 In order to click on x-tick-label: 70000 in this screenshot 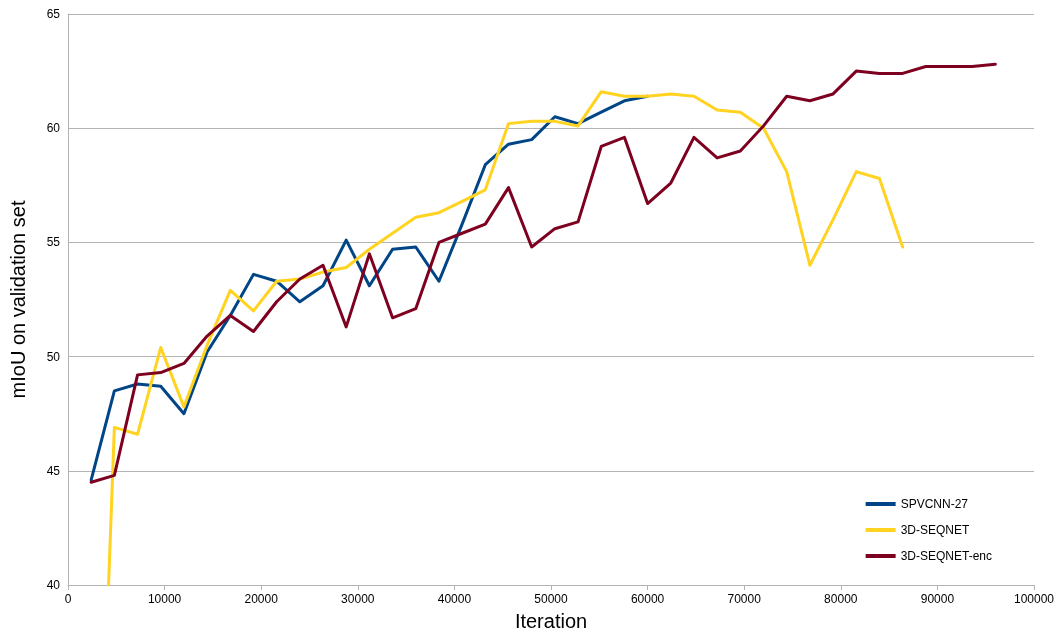, I will do `click(744, 599)`.